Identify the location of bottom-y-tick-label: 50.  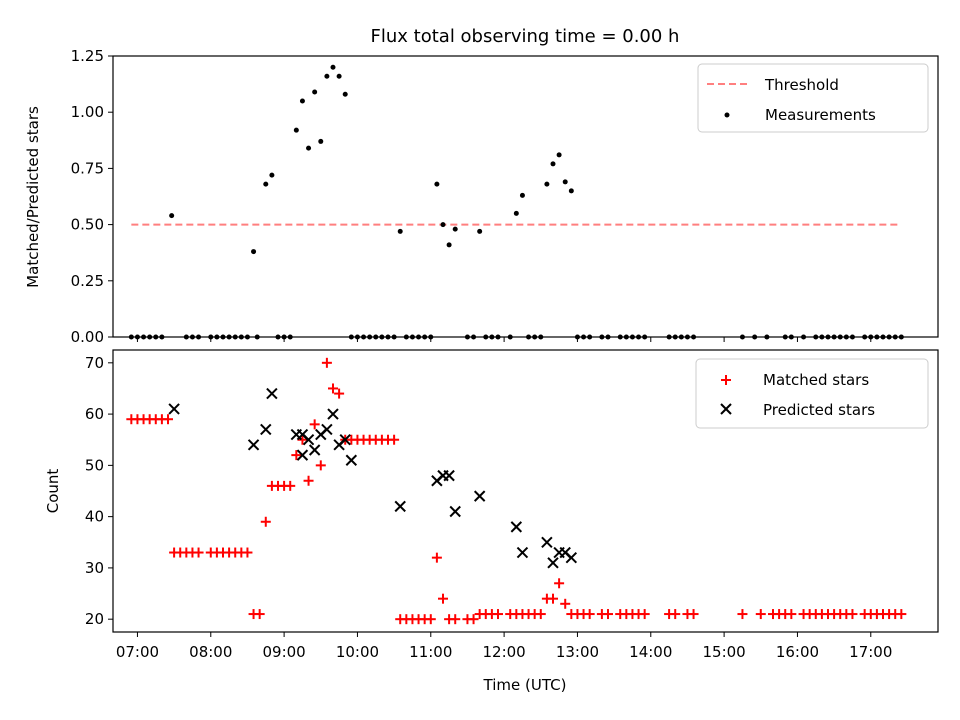
(94, 465).